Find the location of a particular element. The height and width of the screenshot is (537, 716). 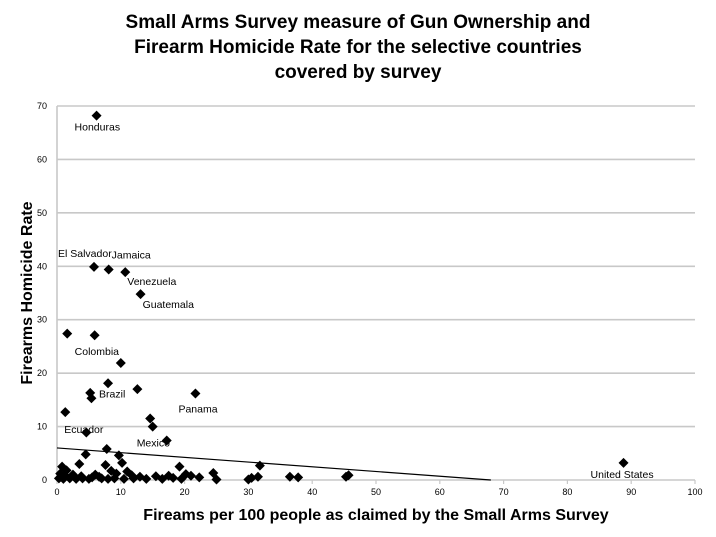

data-label: Venezuela is located at coordinates (151, 282).